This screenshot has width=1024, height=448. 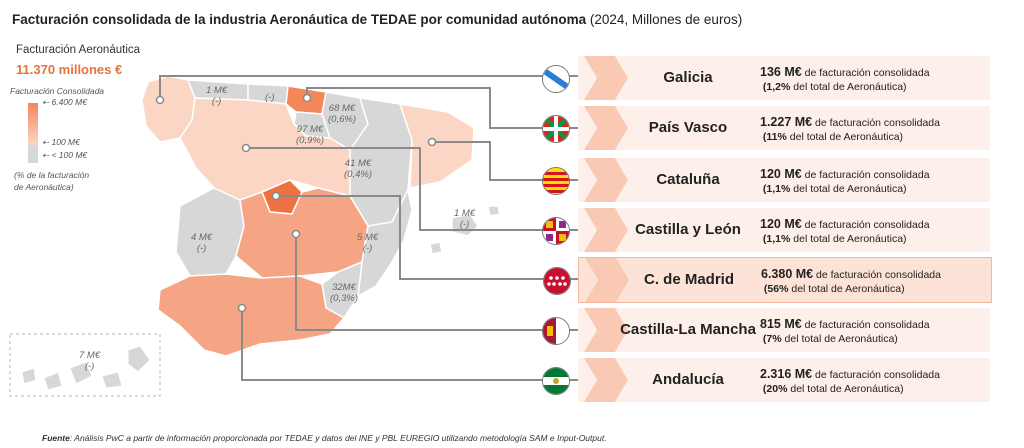 I want to click on region-name: Andalucía, so click(x=688, y=379).